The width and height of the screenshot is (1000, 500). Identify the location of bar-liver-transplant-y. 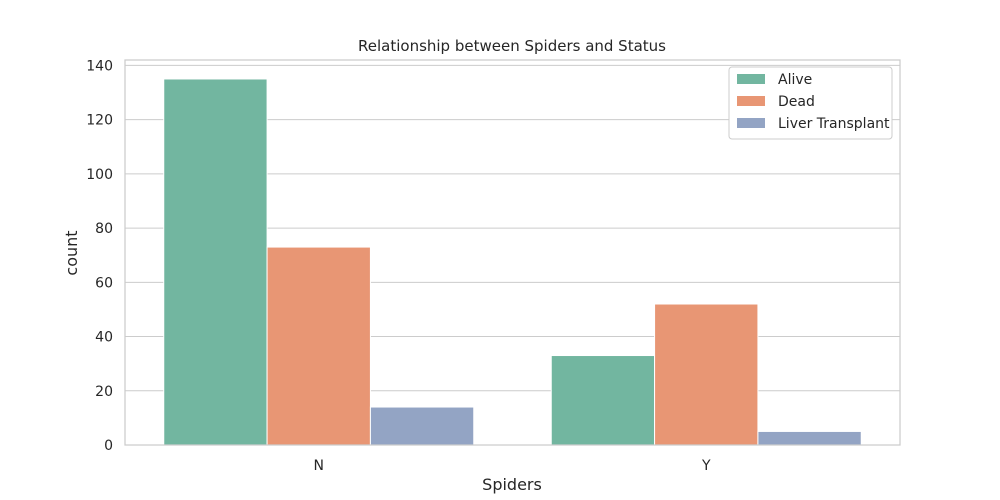
(809, 438).